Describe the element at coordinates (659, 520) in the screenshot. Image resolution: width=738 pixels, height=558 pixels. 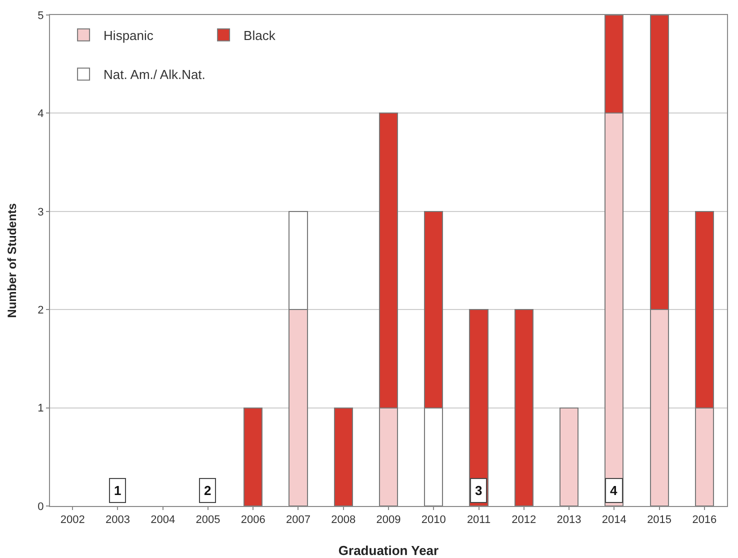
I see `x-tick-label: 2015` at that location.